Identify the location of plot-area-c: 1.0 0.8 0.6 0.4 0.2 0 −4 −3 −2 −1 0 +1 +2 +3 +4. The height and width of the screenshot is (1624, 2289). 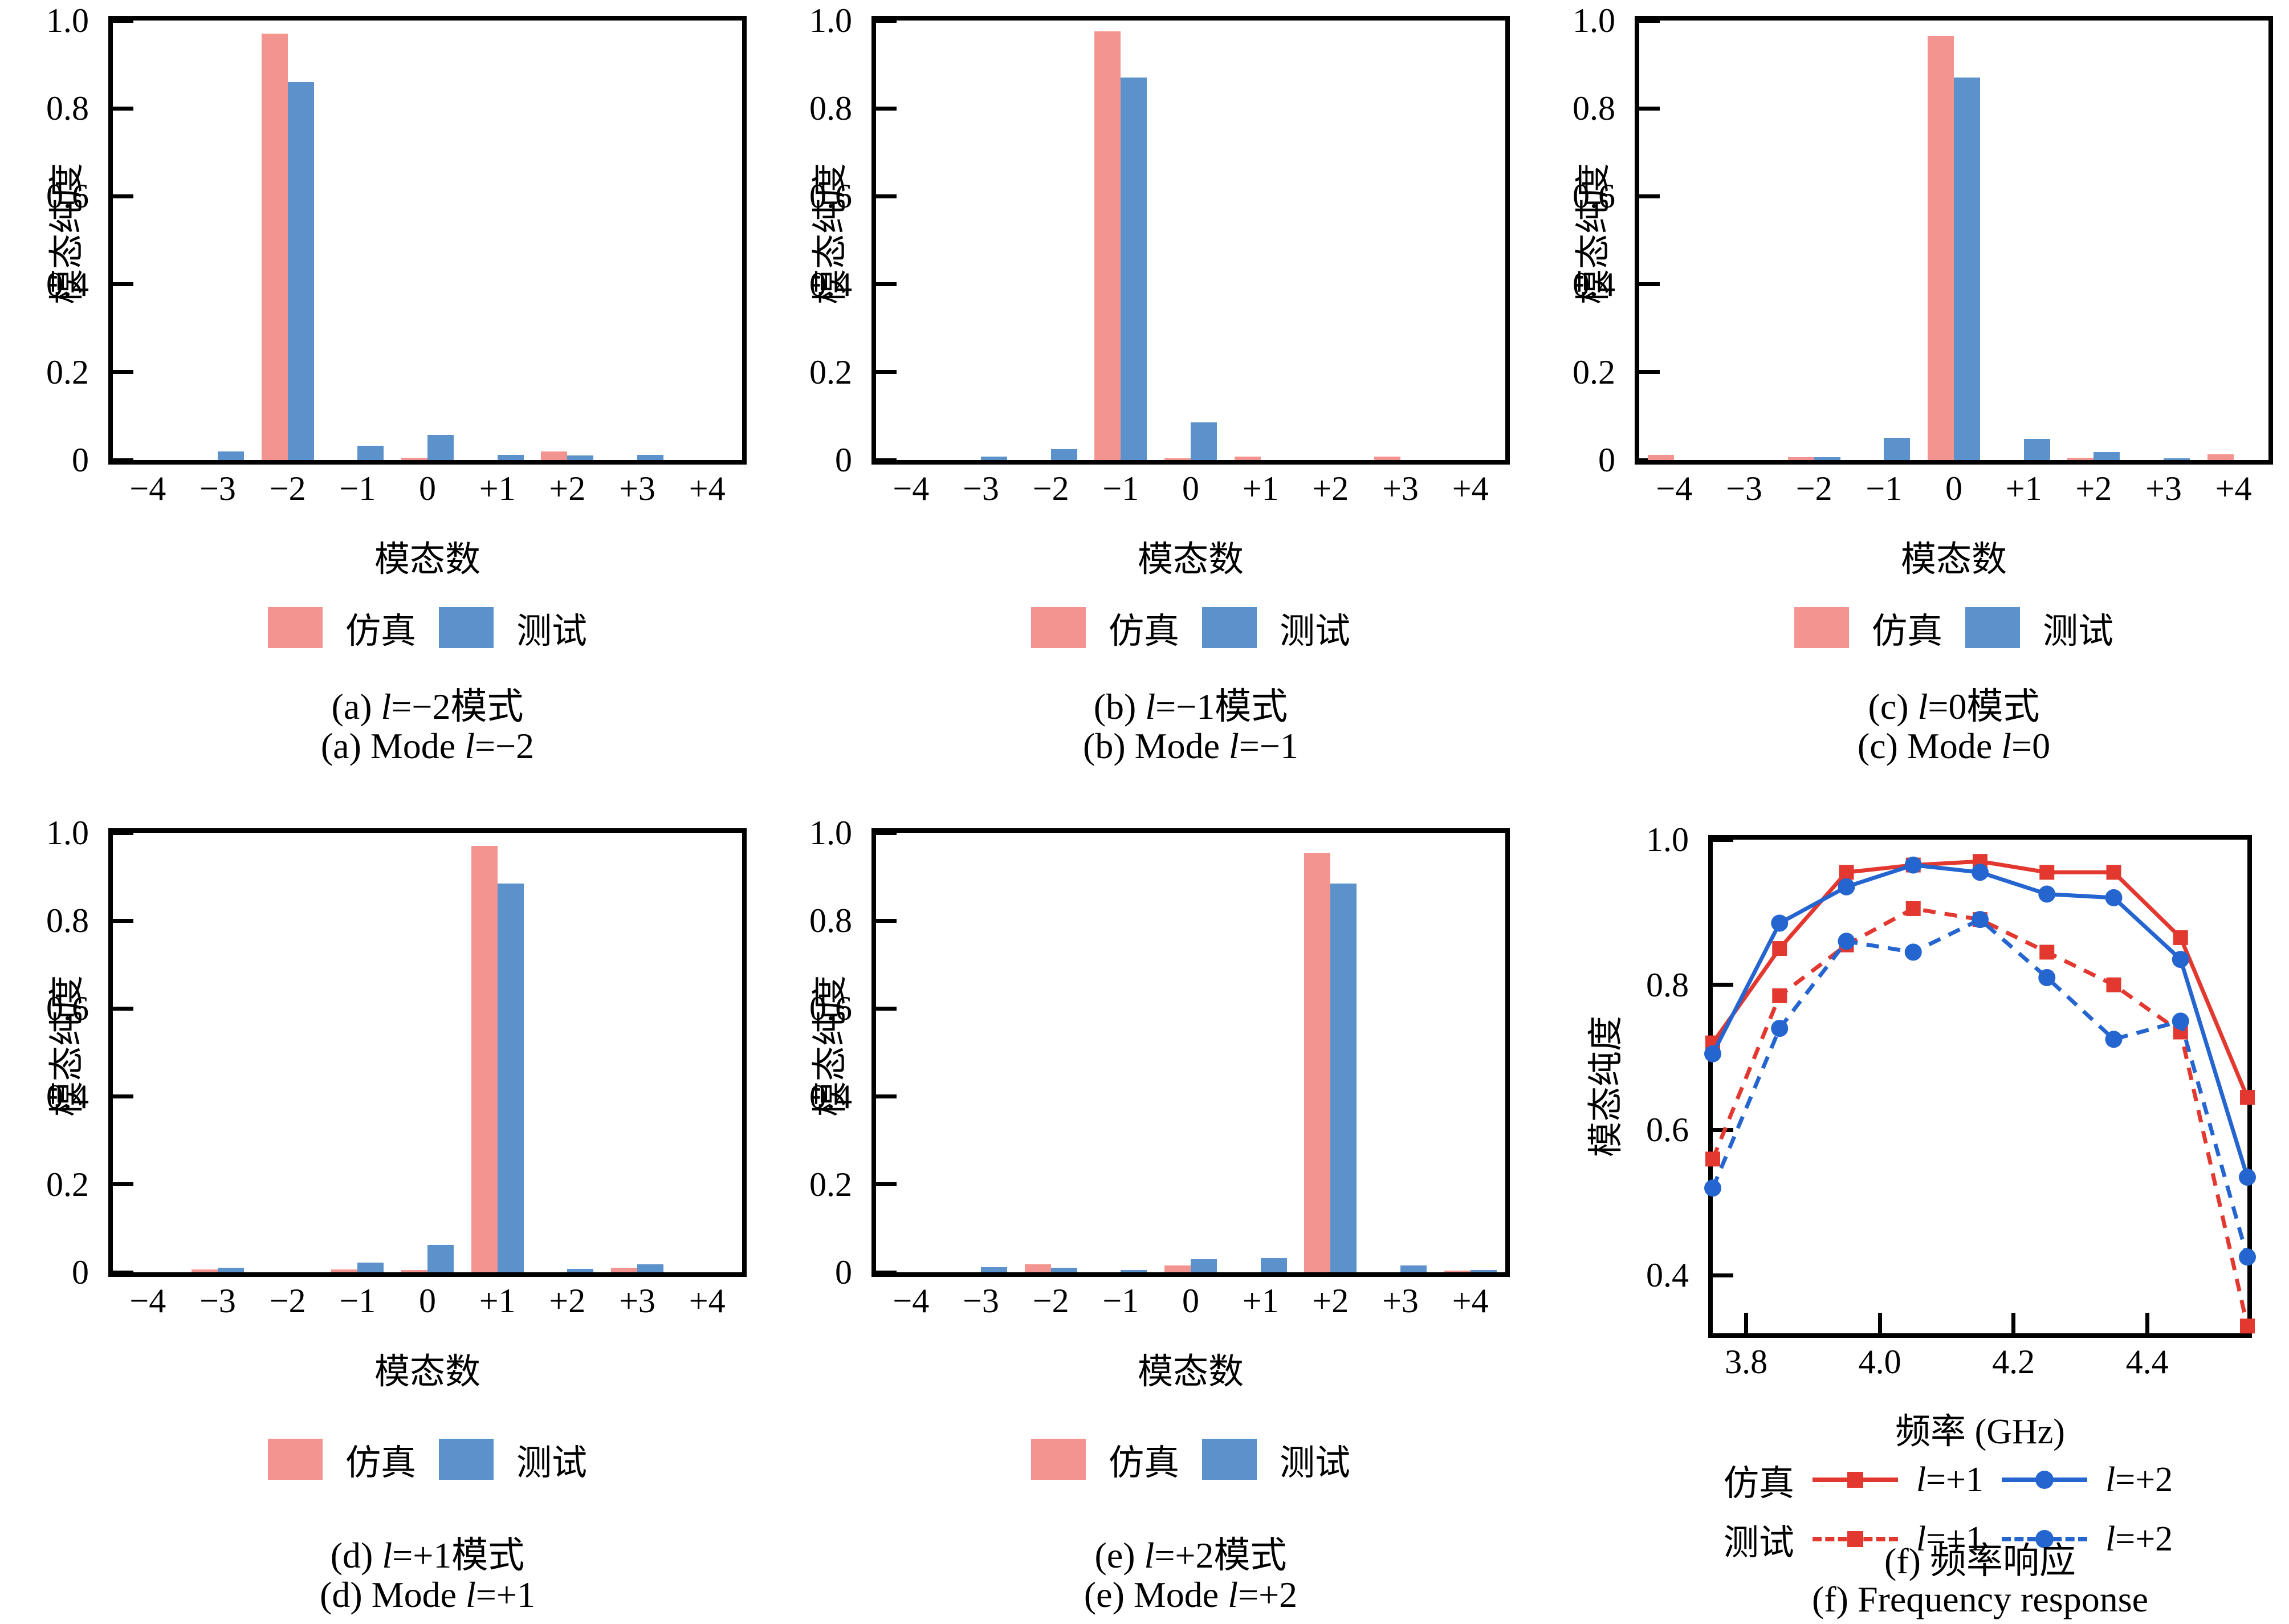
(1923, 255).